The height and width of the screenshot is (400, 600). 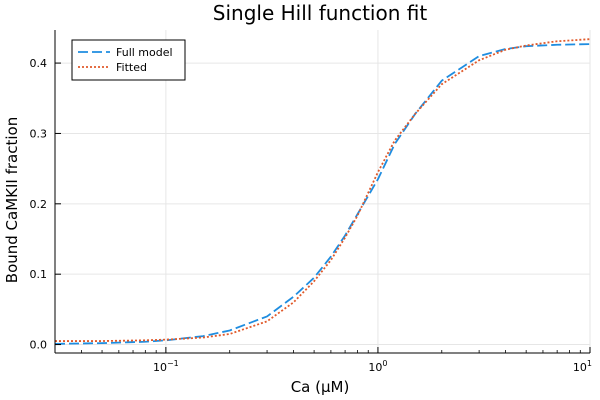 I want to click on chart-title: Single Hill function fit, so click(x=320, y=13).